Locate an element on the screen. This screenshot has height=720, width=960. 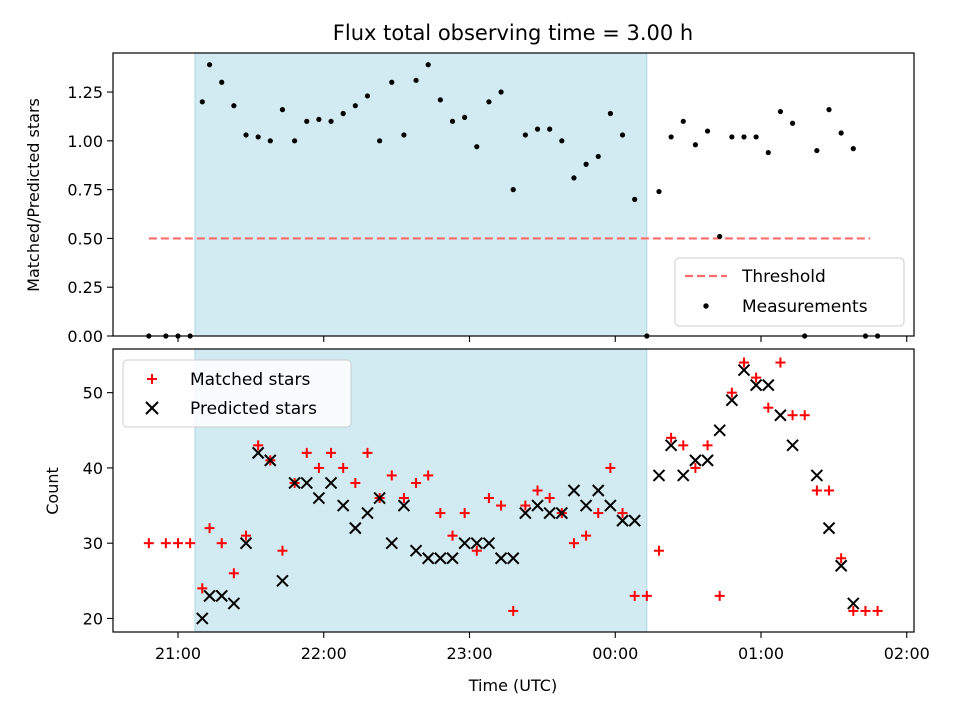
predicted-stars-legend-swatch is located at coordinates (152, 408).